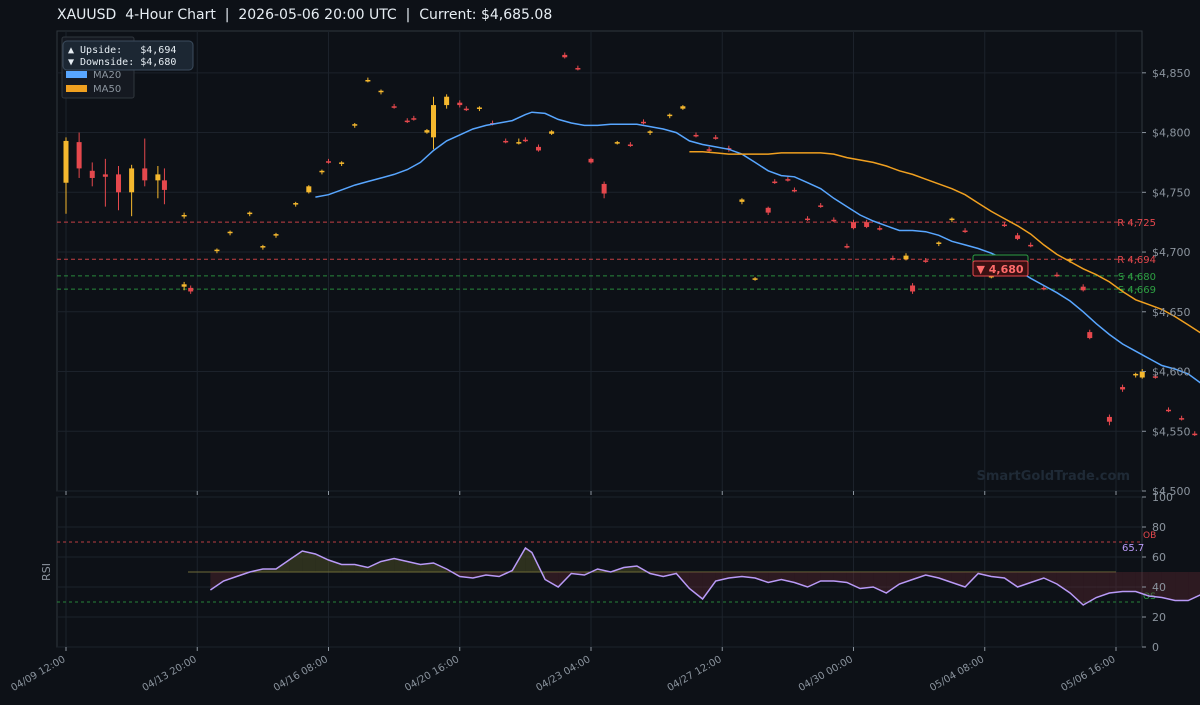  Describe the element at coordinates (76, 74) in the screenshot. I see `legend-swatch-ma20` at that location.